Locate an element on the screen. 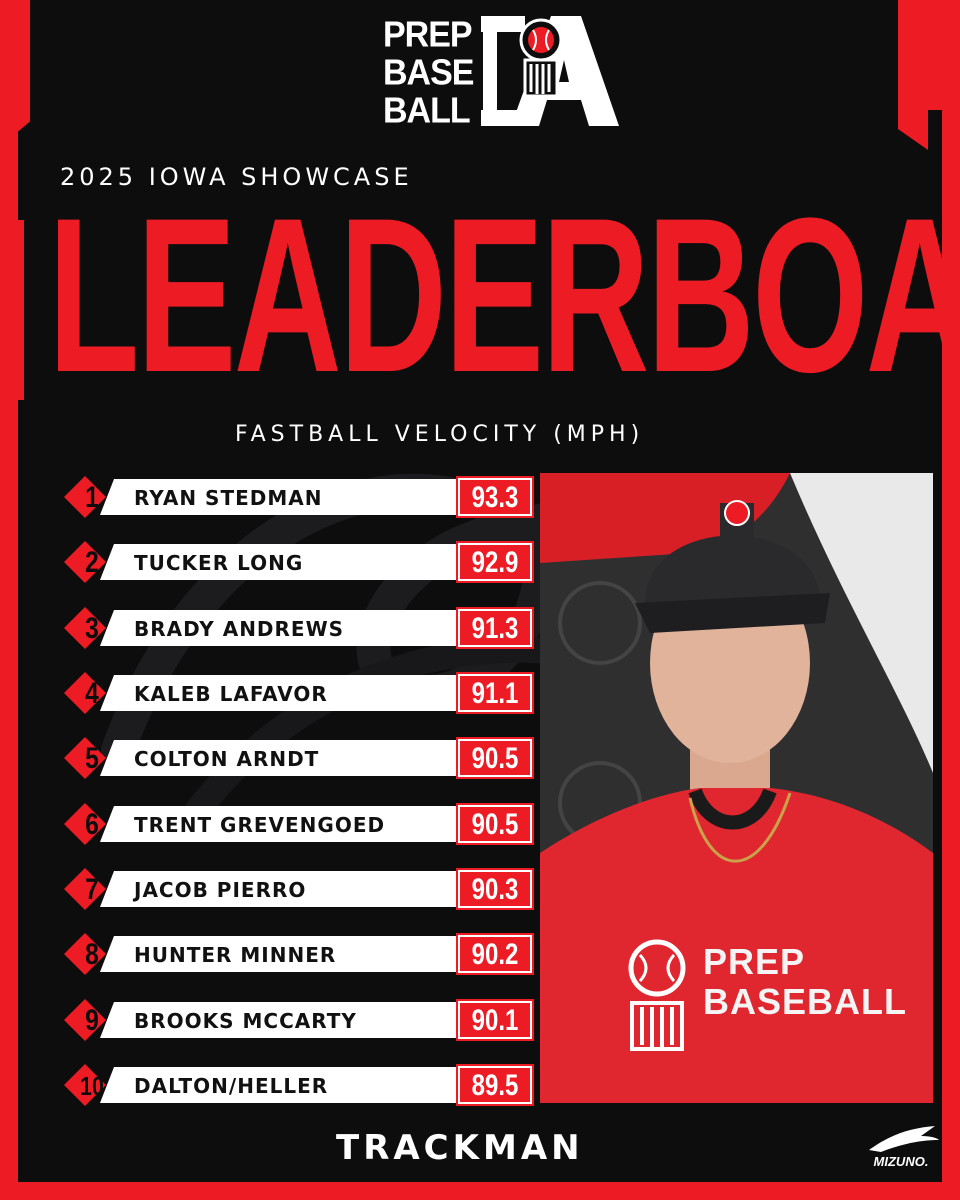 This screenshot has height=1200, width=960. velocity-value: 89.5 is located at coordinates (495, 1085).